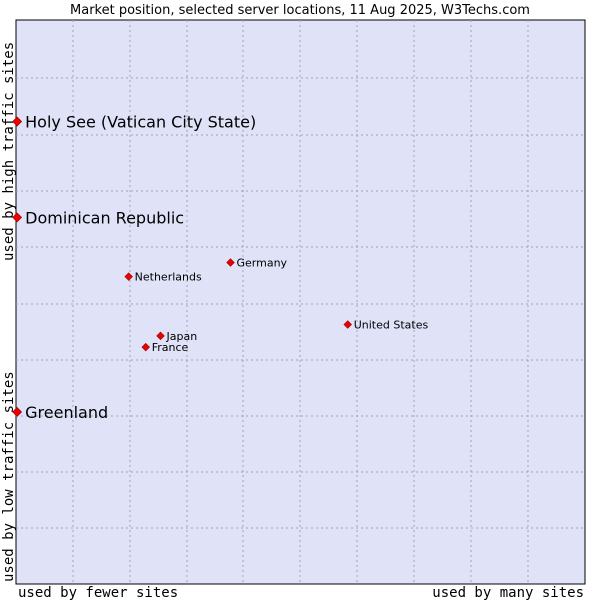  I want to click on data-point-label: France, so click(170, 347).